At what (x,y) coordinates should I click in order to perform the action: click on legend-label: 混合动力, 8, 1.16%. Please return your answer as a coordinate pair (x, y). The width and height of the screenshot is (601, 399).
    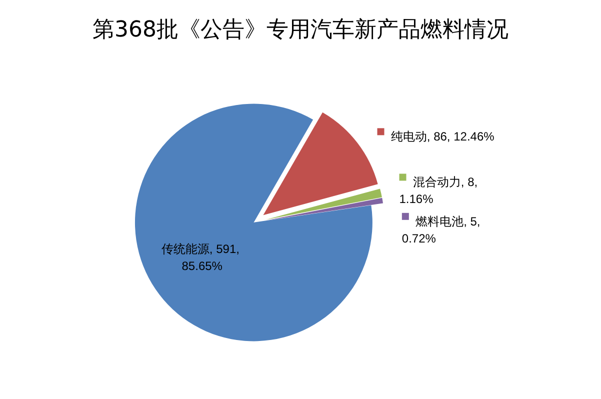
    Looking at the image, I should click on (440, 190).